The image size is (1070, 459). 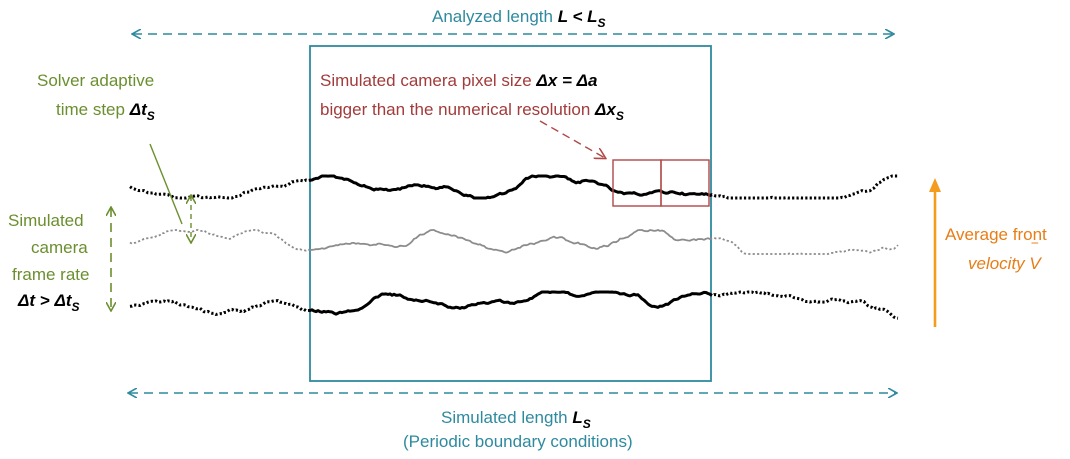 I want to click on camera-pixel-box-left, so click(x=637, y=183).